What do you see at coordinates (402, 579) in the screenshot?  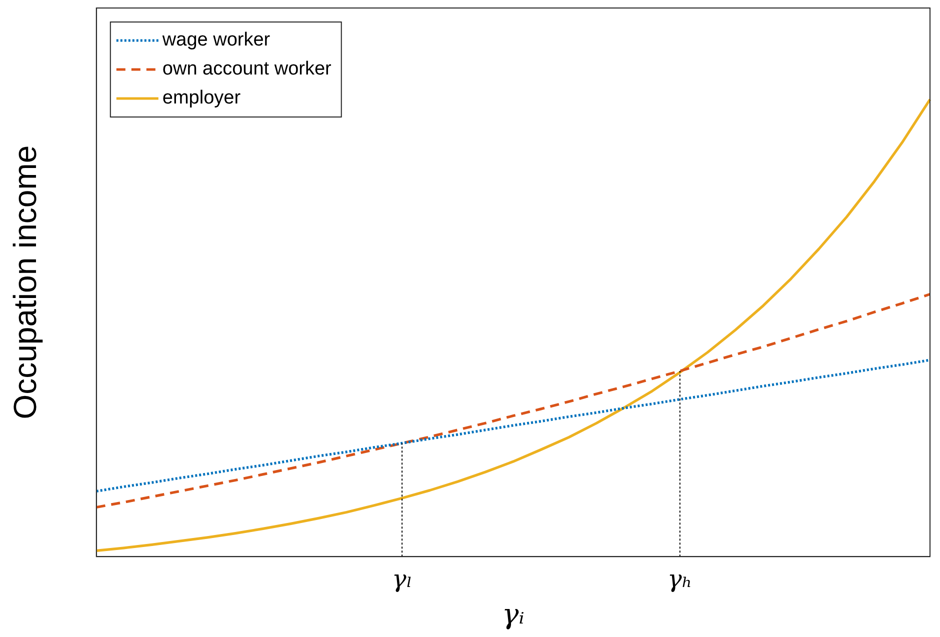 I see `x-tick-label: γₗ` at bounding box center [402, 579].